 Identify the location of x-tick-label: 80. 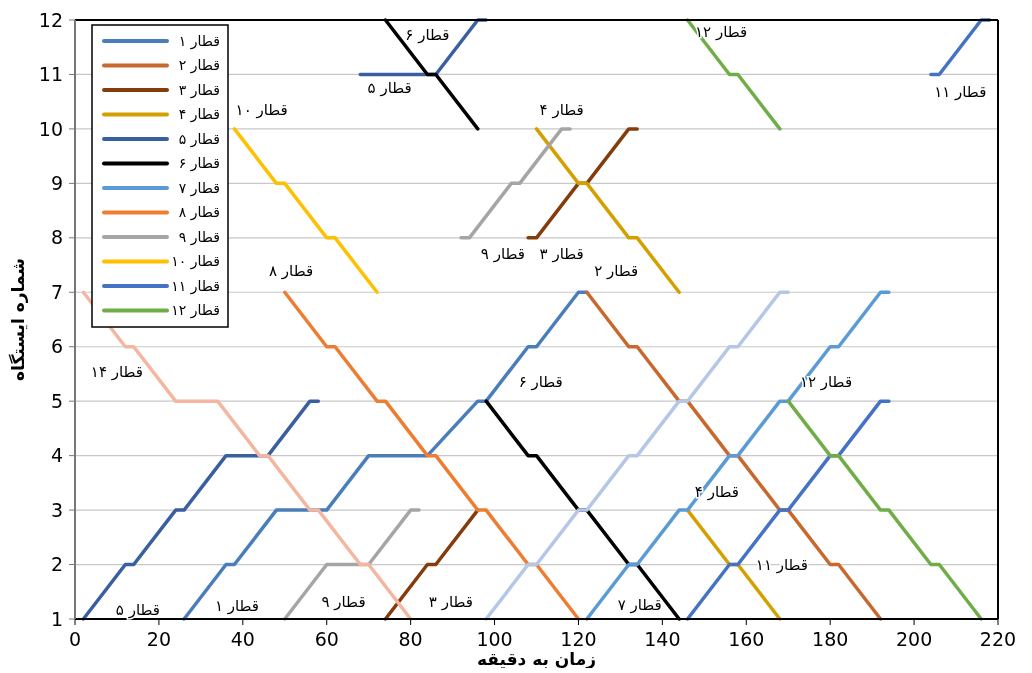
(410, 639).